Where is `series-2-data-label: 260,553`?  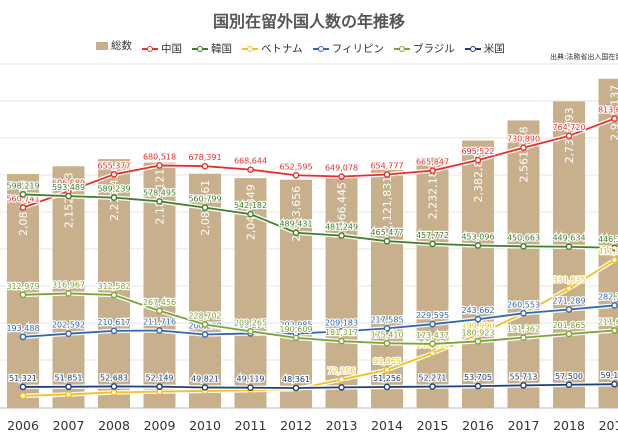
series-2-data-label: 260,553 is located at coordinates (523, 304).